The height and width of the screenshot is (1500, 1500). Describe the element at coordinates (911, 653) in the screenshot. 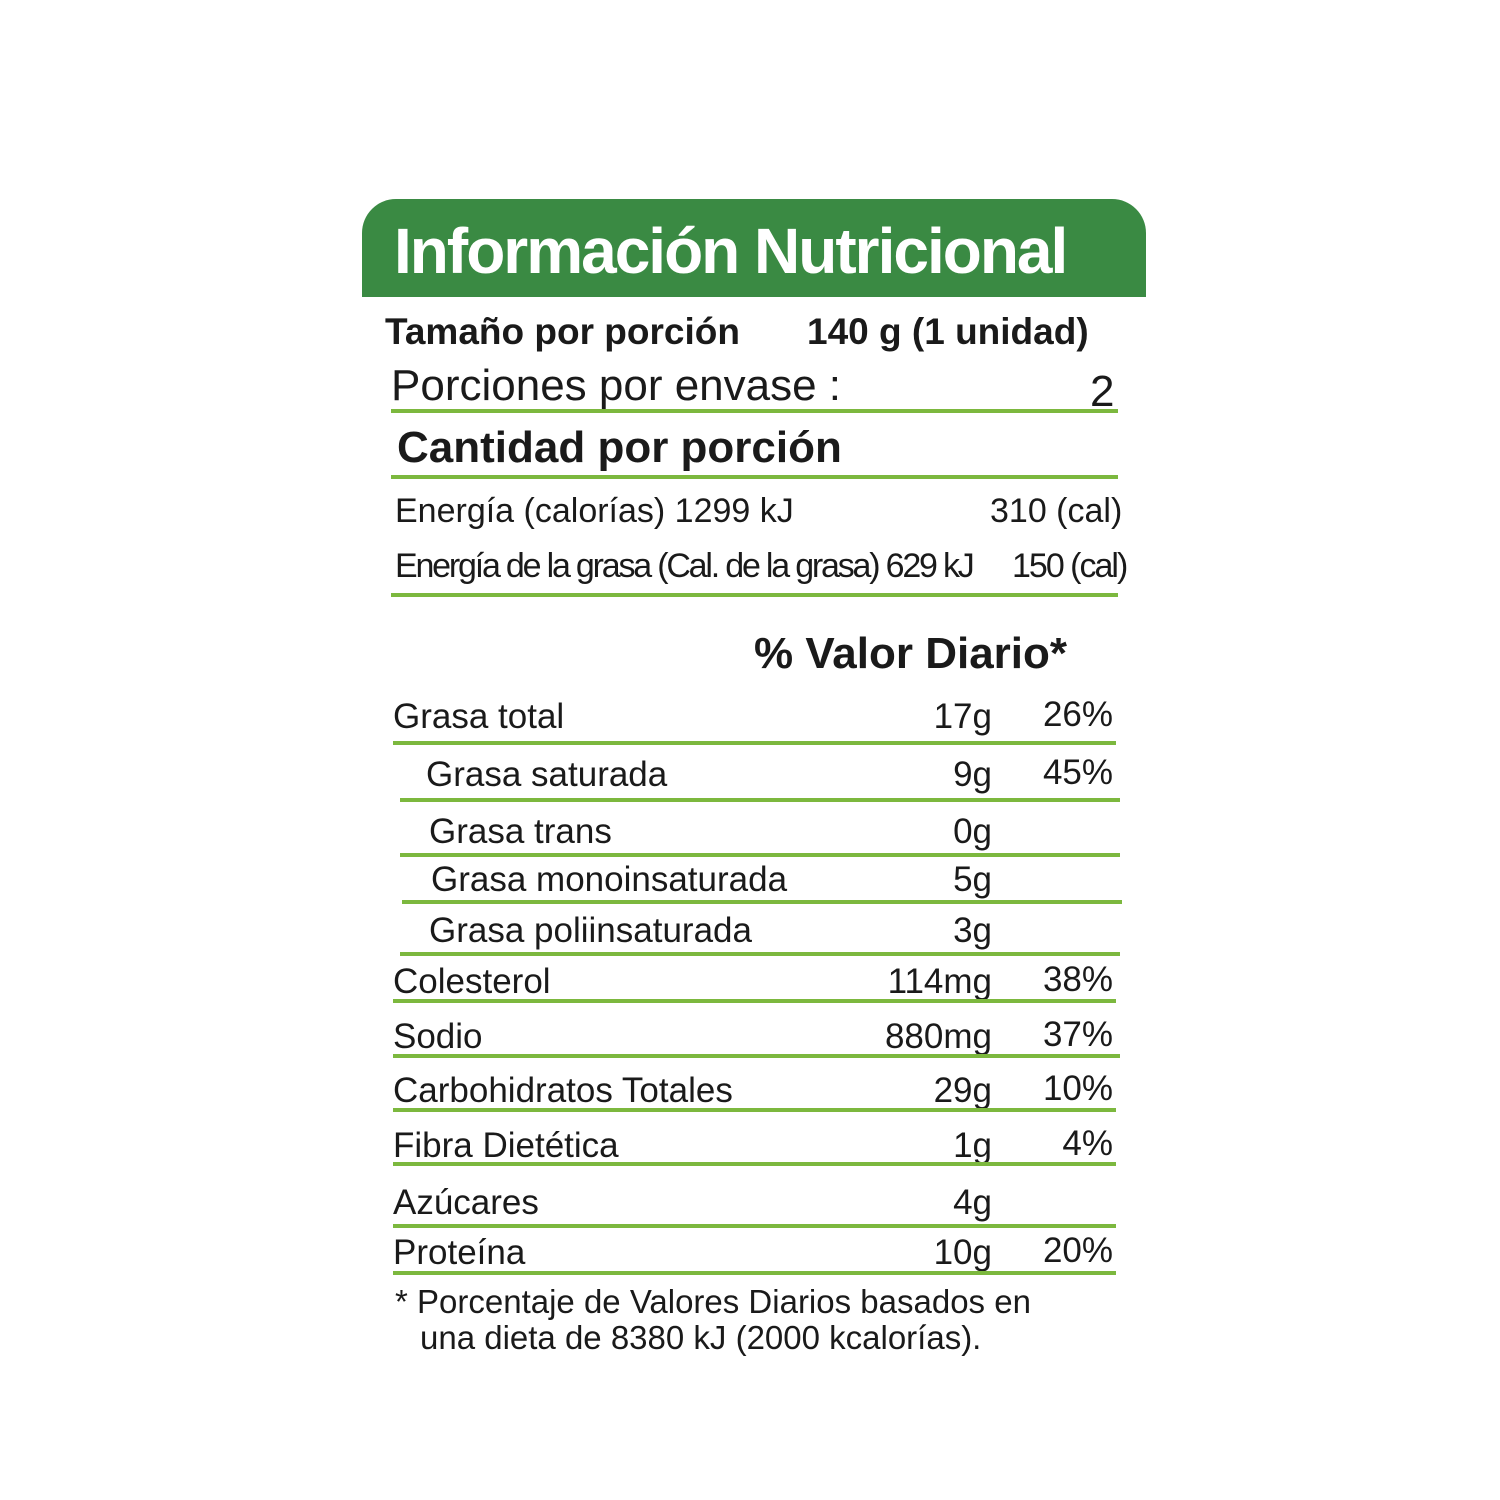

I see `daily-value-header: % Valor Diario*` at that location.